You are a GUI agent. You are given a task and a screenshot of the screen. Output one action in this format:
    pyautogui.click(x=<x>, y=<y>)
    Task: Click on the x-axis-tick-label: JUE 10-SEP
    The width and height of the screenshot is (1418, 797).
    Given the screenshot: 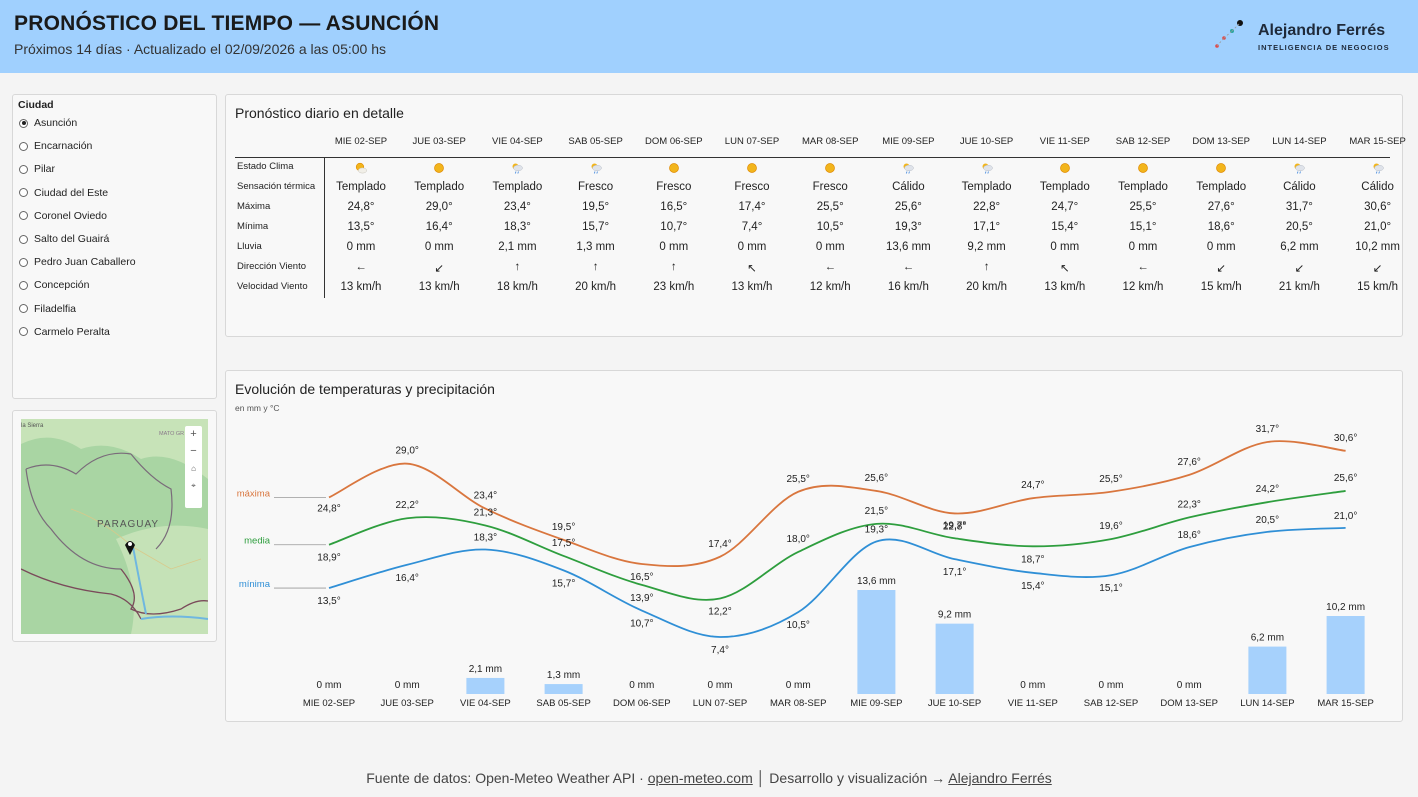 What is the action you would take?
    pyautogui.click(x=954, y=703)
    